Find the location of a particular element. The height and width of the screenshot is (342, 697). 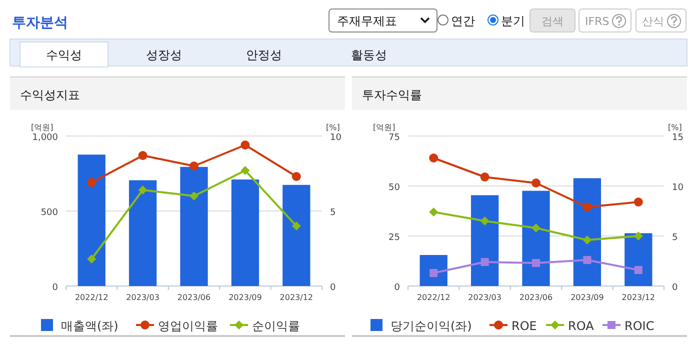

text: 활동성 is located at coordinates (369, 55).